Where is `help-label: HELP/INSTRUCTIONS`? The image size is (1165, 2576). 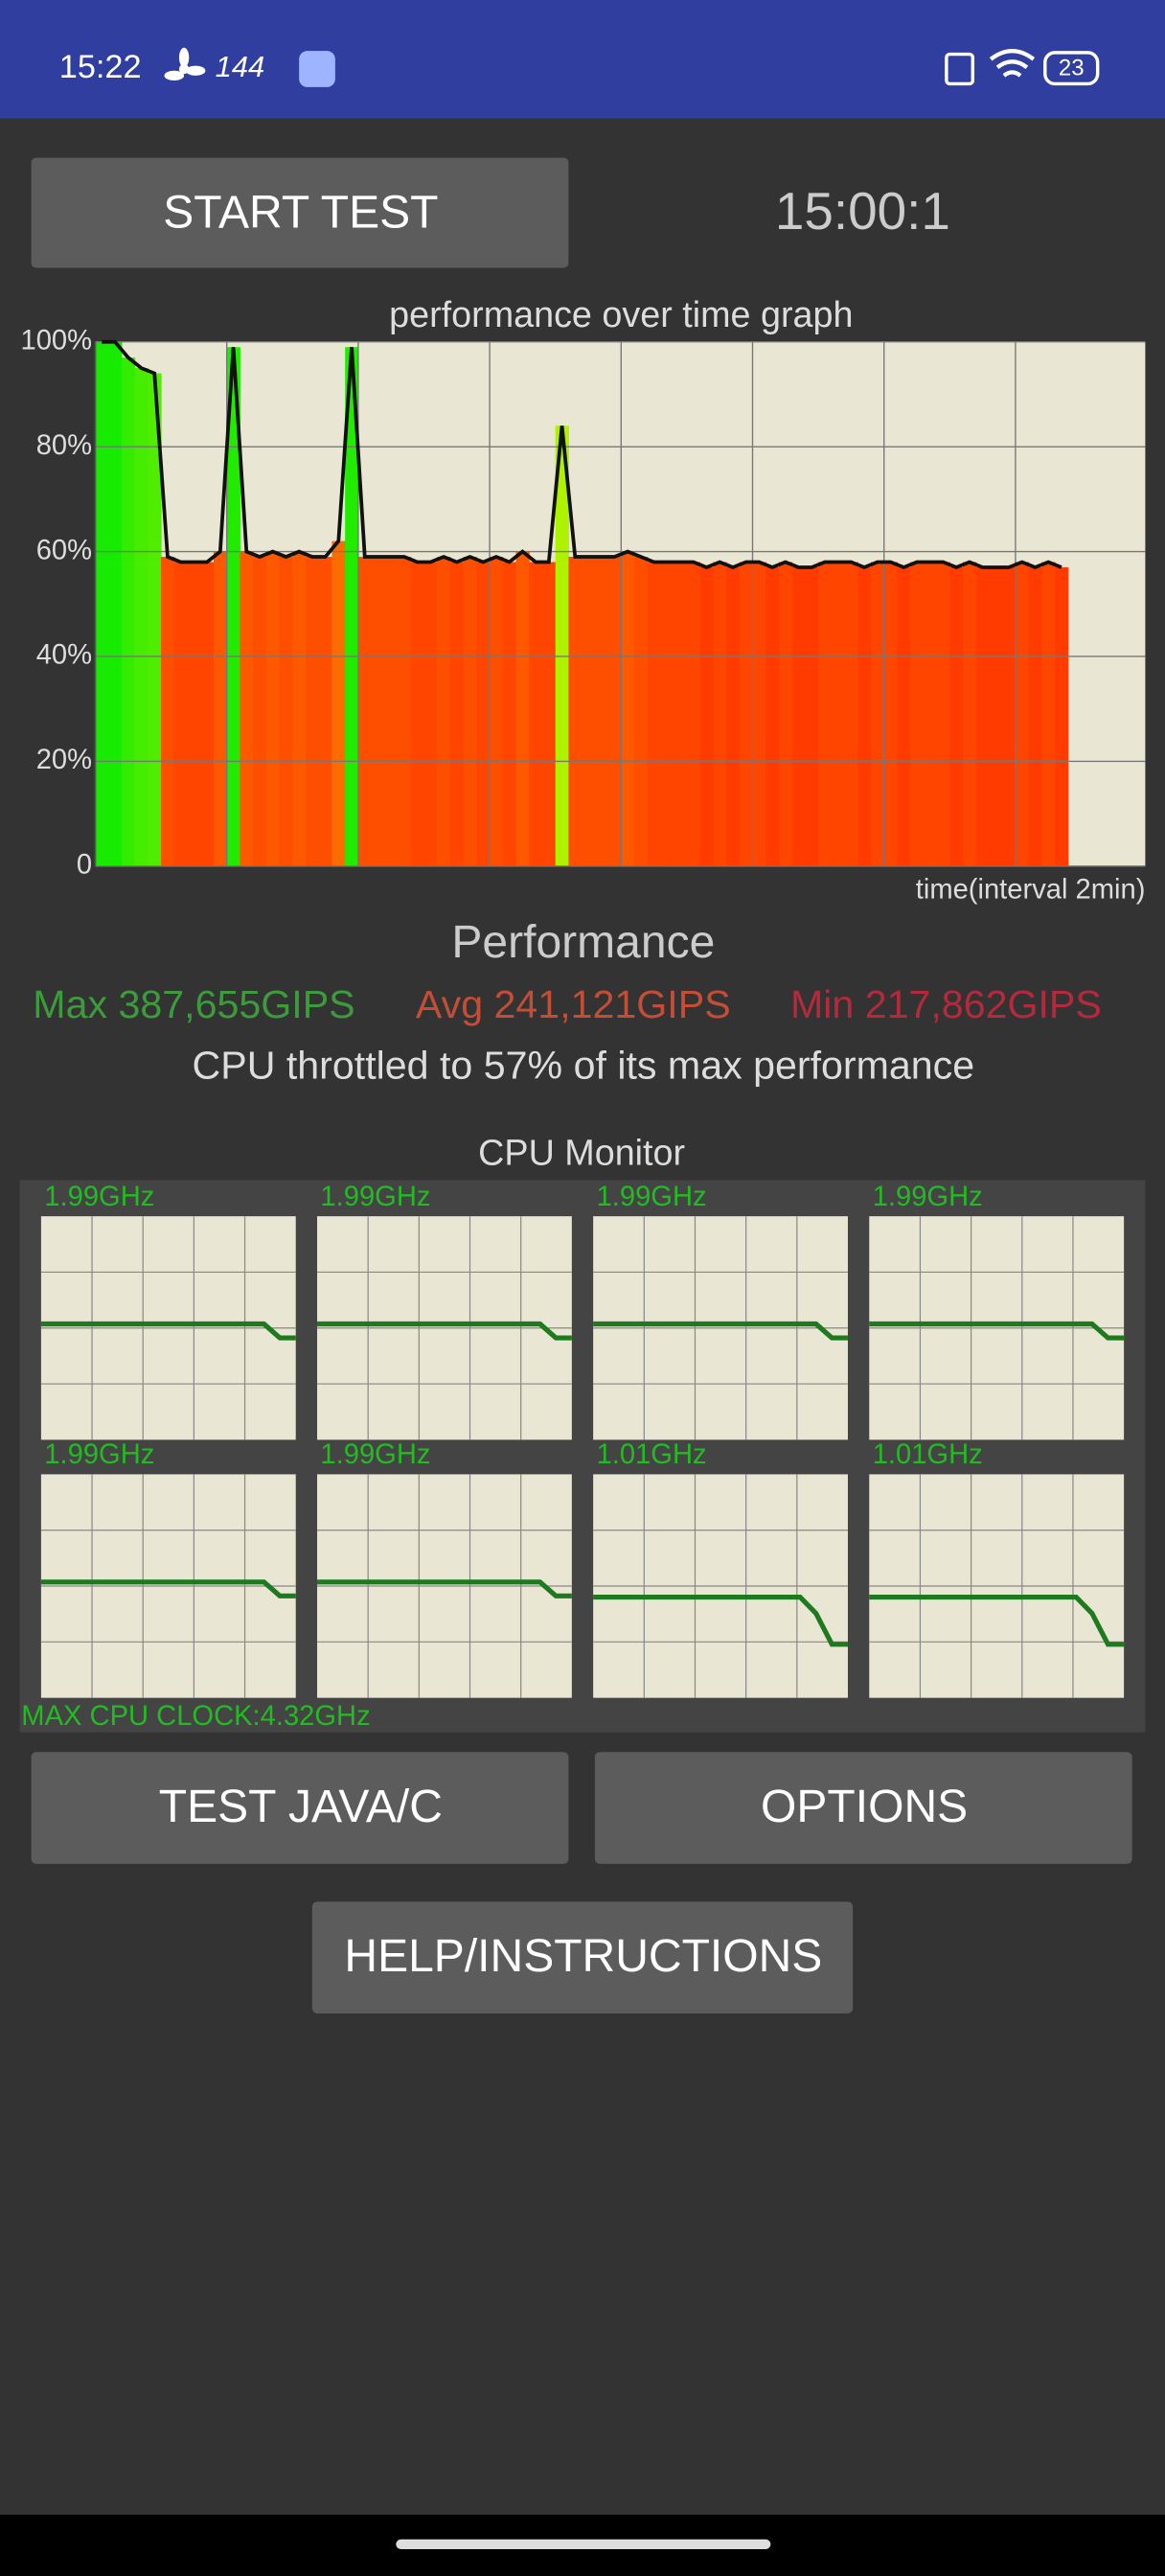
help-label: HELP/INSTRUCTIONS is located at coordinates (583, 1956).